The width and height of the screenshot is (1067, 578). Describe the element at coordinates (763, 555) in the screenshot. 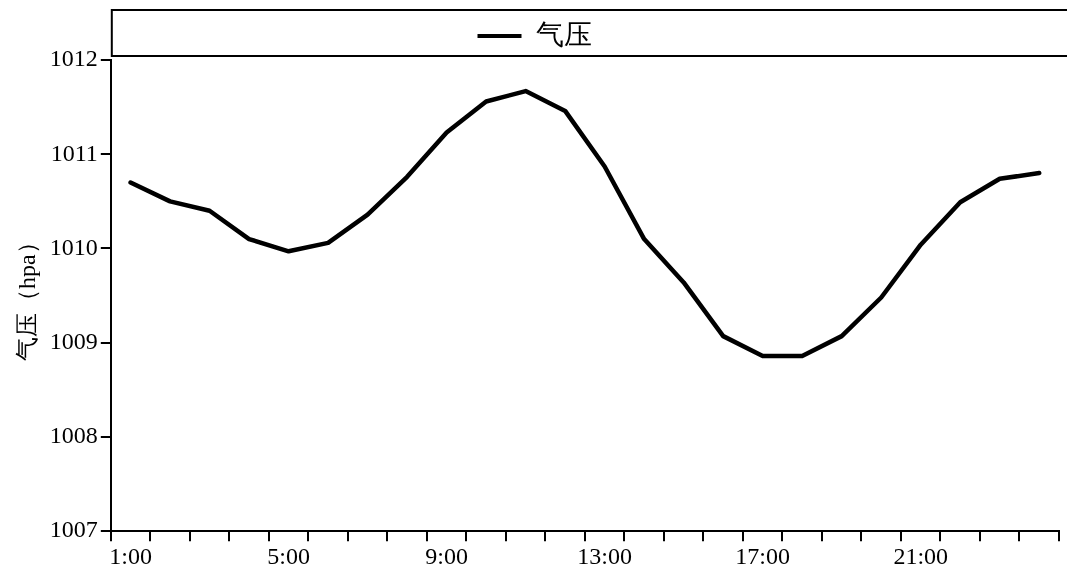

I see `x-tick-label: 17:00` at that location.